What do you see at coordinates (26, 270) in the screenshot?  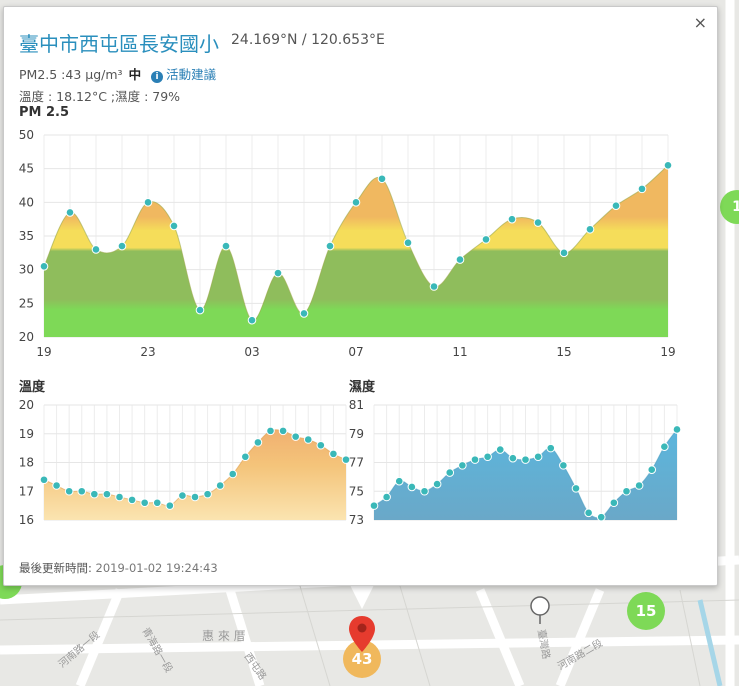 I see `y-tick-label: 30` at bounding box center [26, 270].